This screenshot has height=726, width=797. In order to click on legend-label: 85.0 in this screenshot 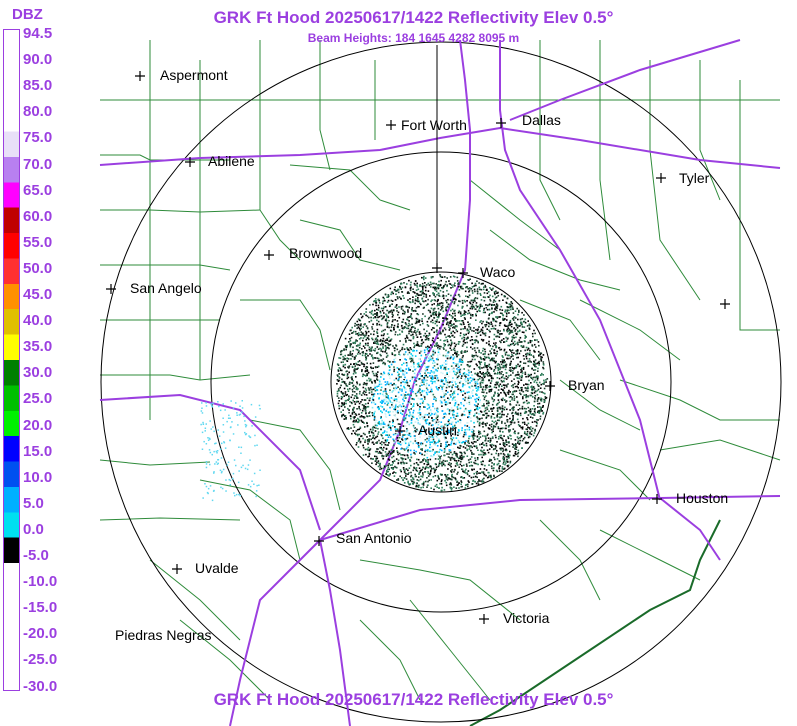, I will do `click(38, 86)`.